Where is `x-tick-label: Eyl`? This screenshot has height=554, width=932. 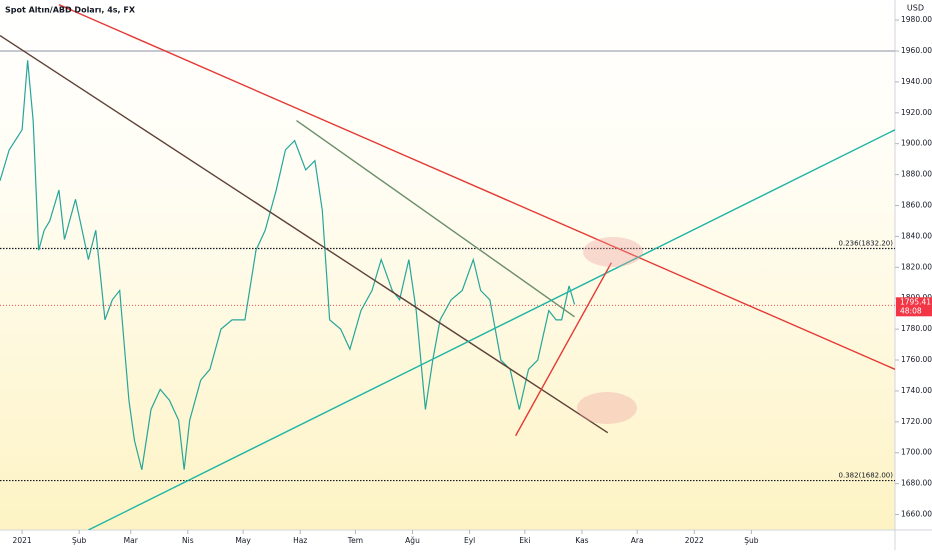 x-tick-label: Eyl is located at coordinates (469, 540).